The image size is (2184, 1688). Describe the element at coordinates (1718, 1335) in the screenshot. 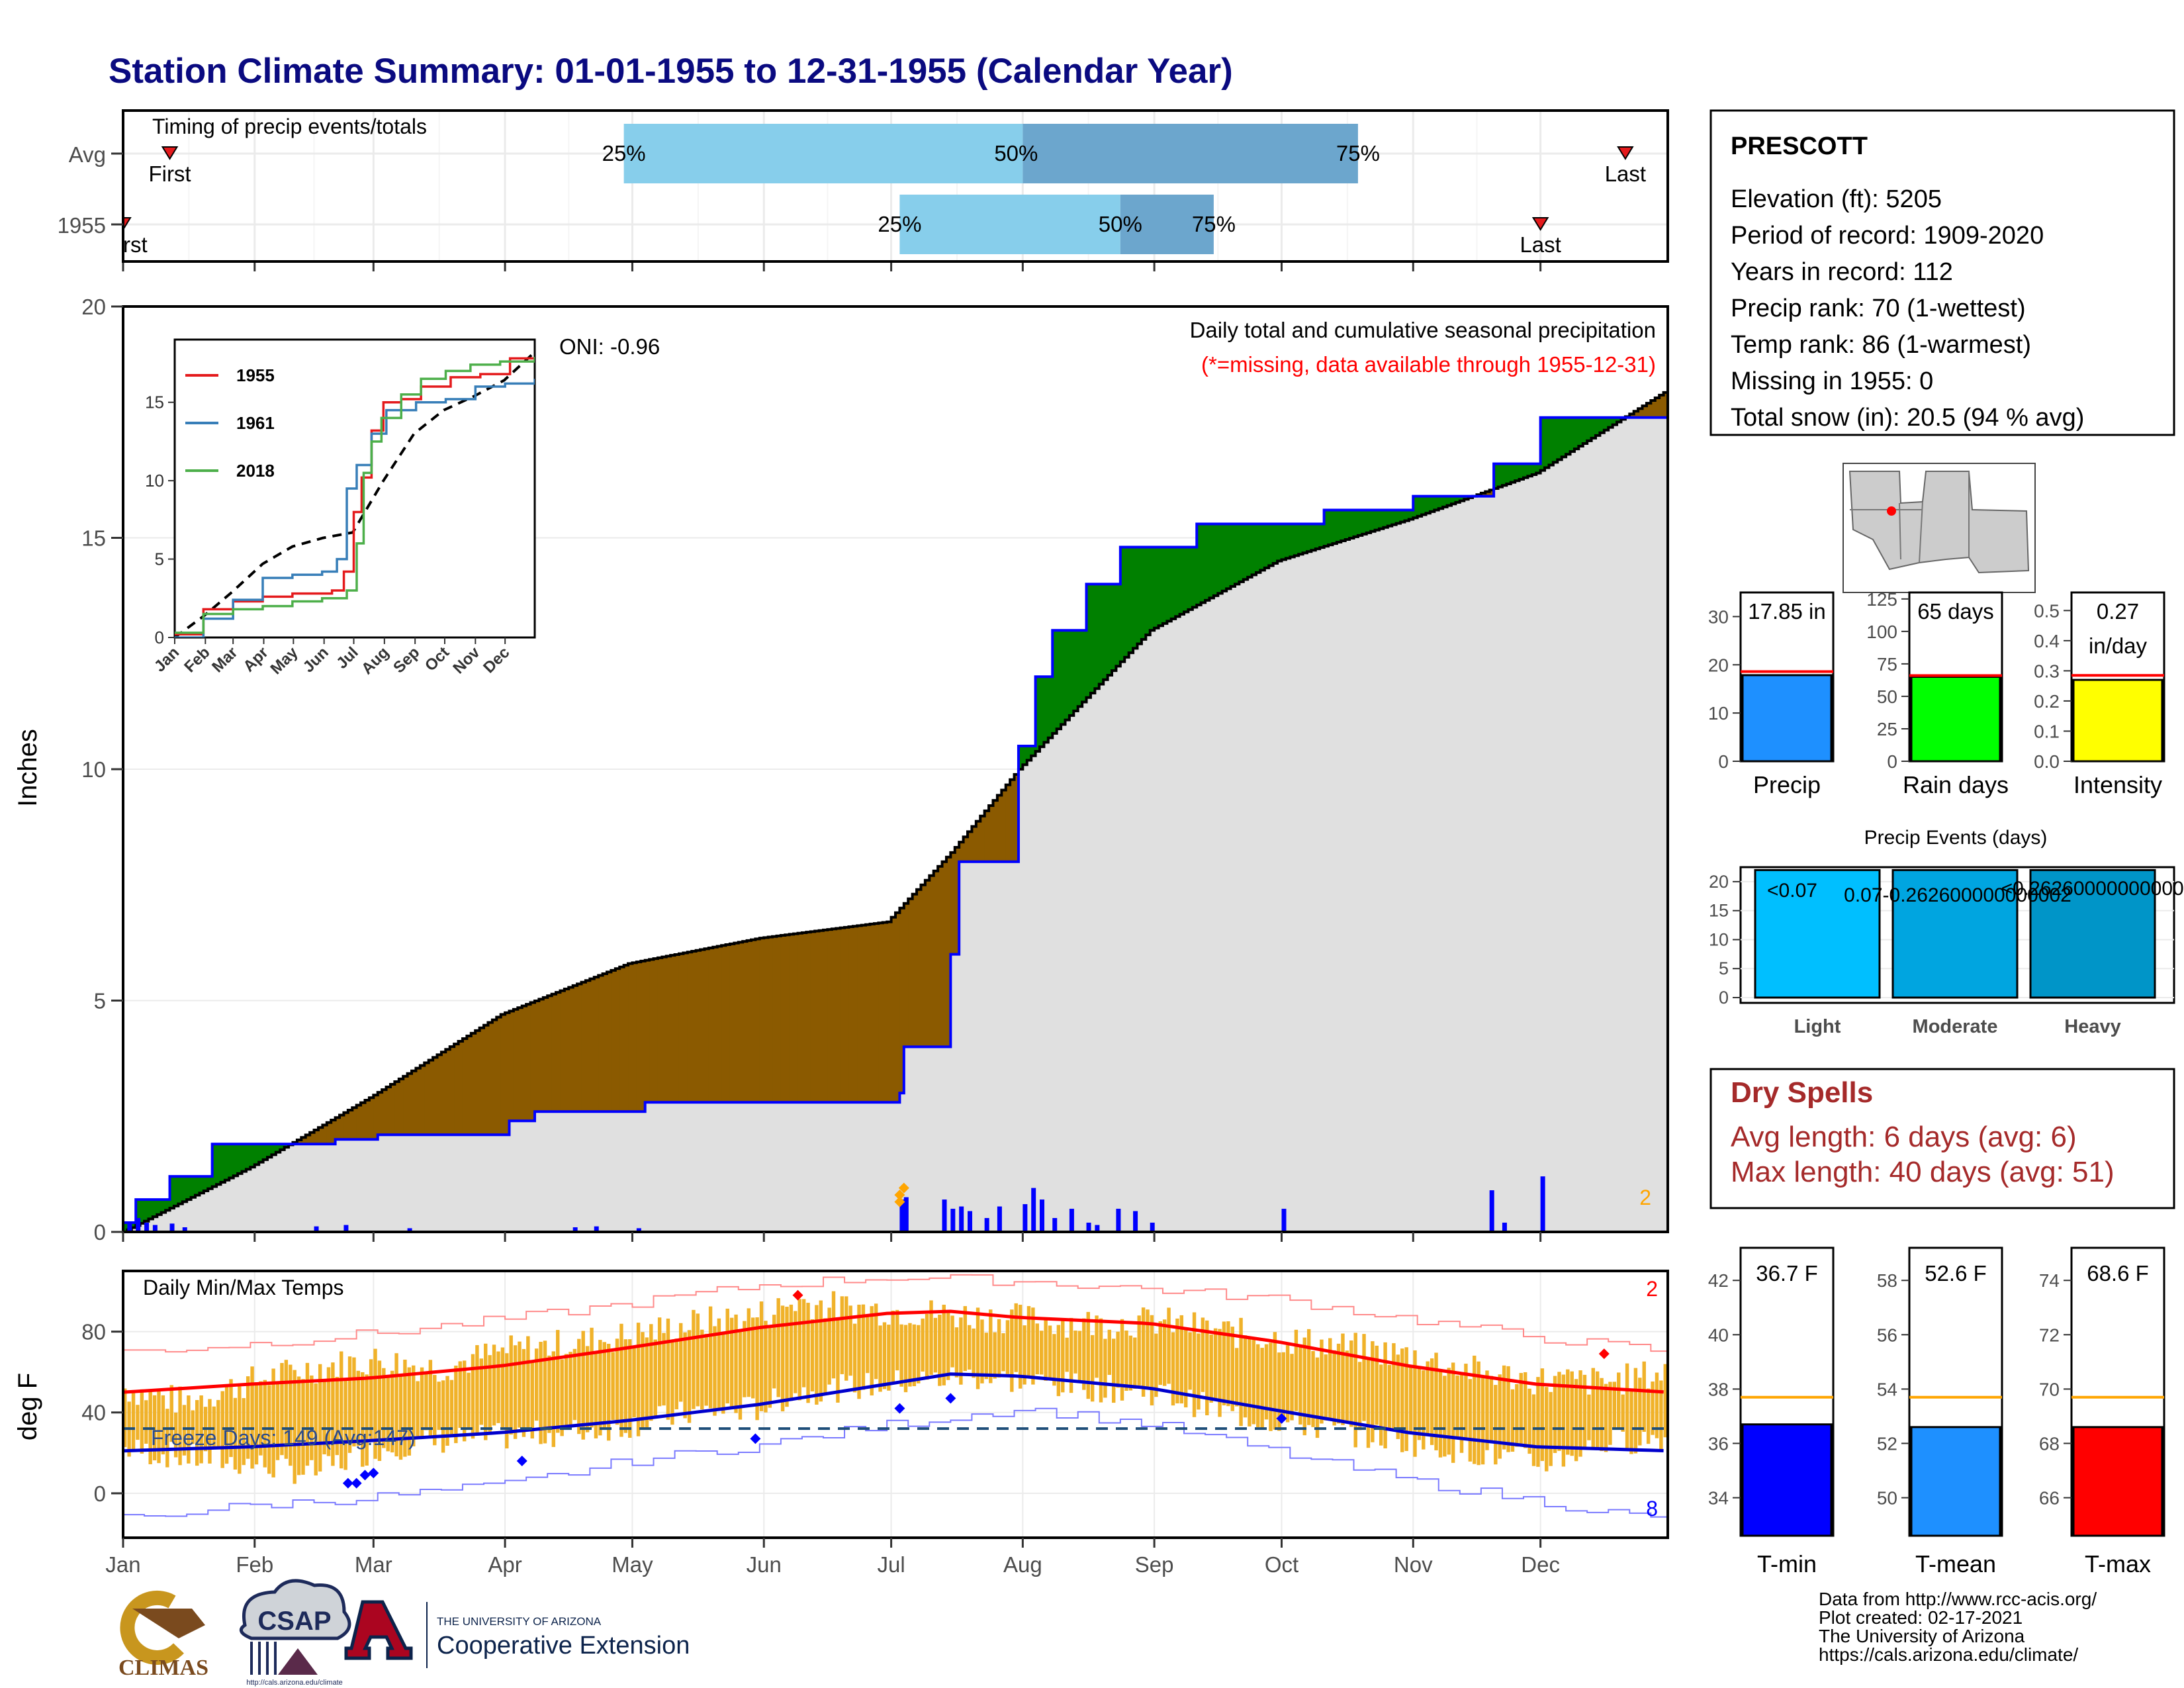

I see `temp-mini-y-tick-label: 40` at that location.